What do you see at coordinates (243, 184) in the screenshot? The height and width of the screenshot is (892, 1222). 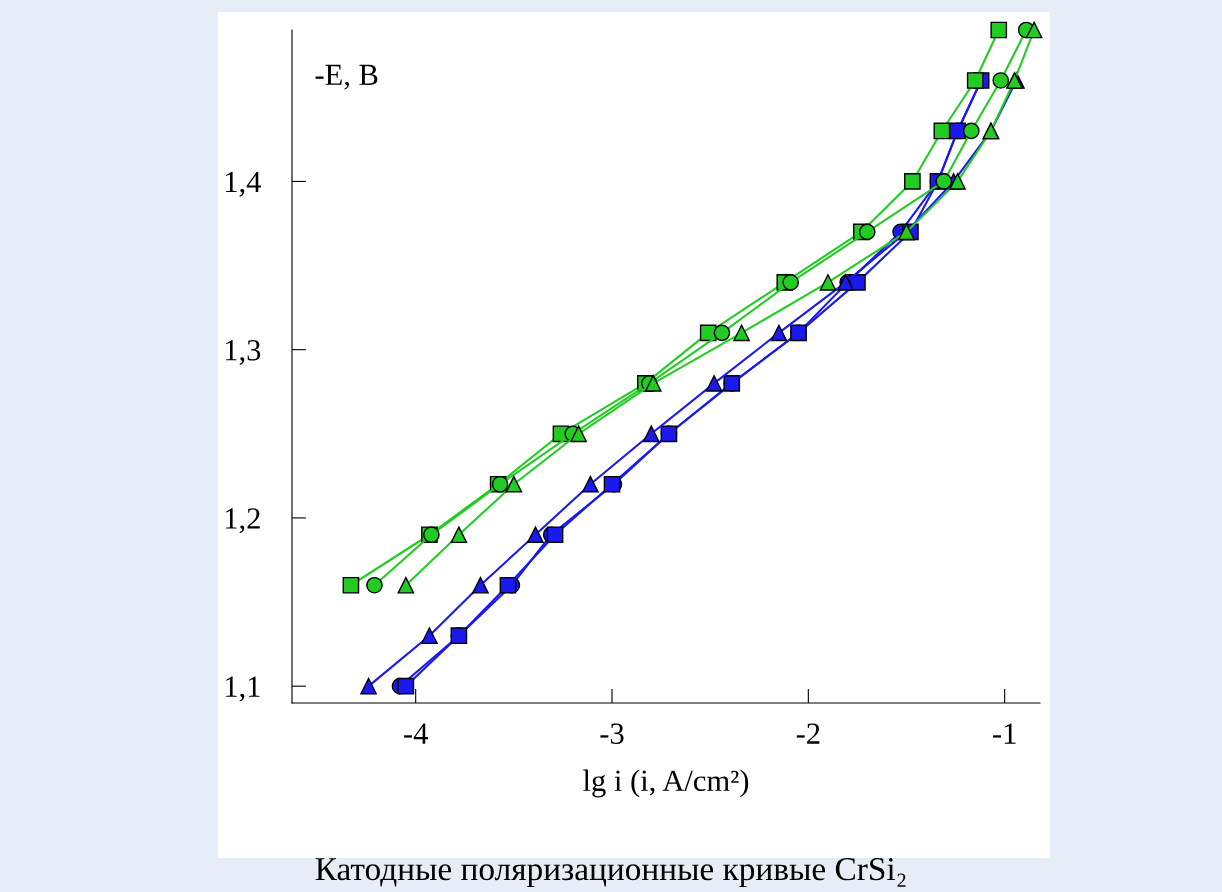 I see `y-tick-label: 1,4` at bounding box center [243, 184].